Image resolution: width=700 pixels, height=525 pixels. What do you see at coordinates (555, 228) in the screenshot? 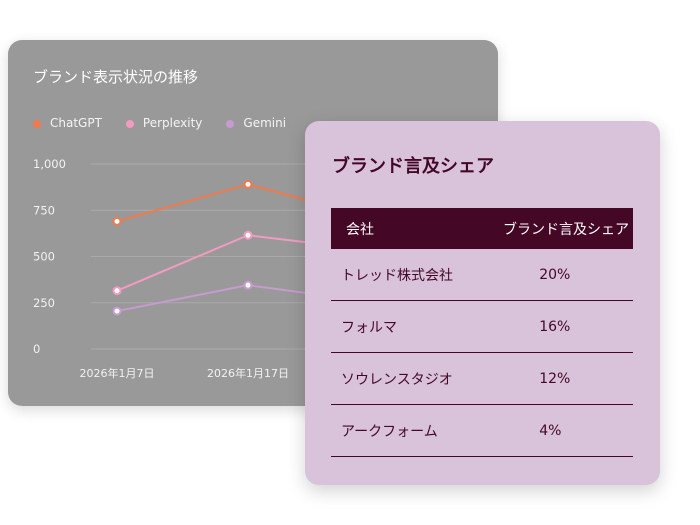
I see `column-header-share: ブランド言及シェア` at bounding box center [555, 228].